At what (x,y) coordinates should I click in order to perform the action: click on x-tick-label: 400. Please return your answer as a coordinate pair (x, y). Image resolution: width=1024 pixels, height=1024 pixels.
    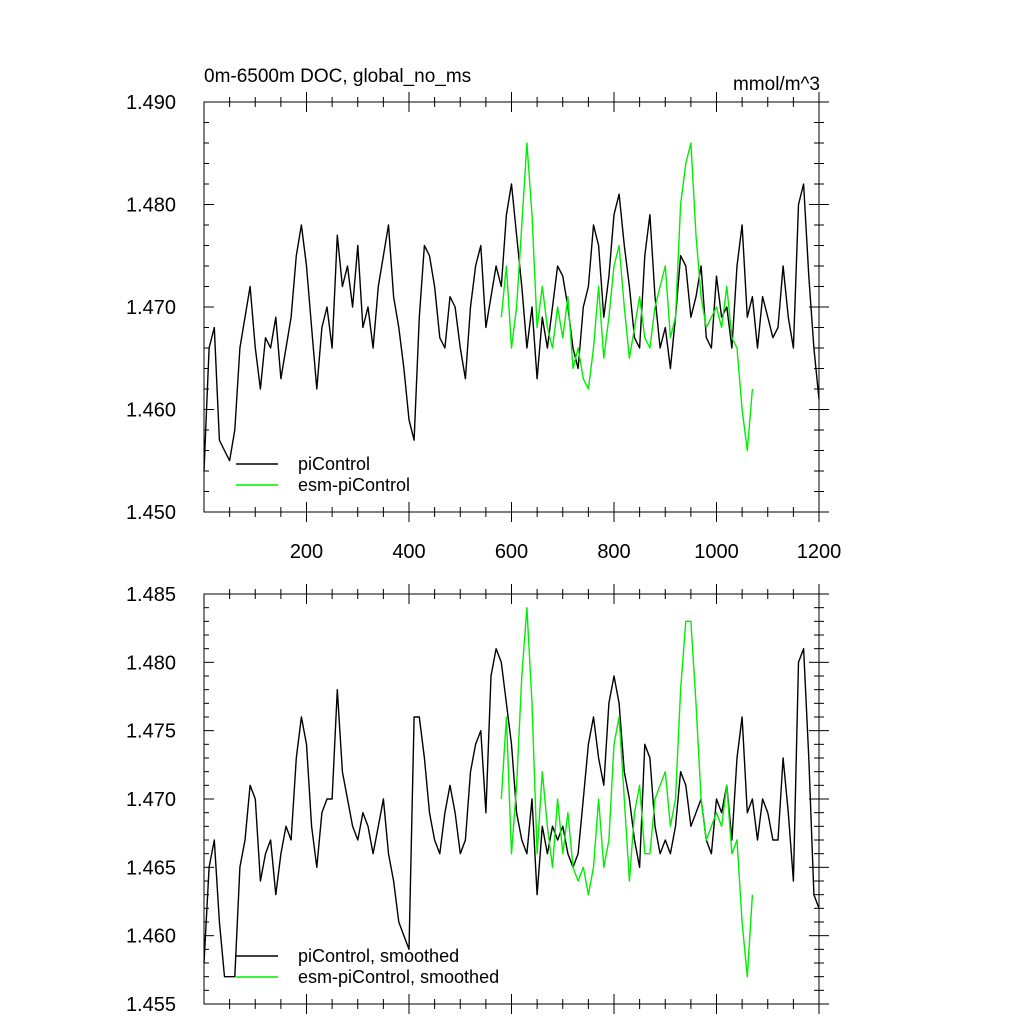
    Looking at the image, I should click on (408, 552).